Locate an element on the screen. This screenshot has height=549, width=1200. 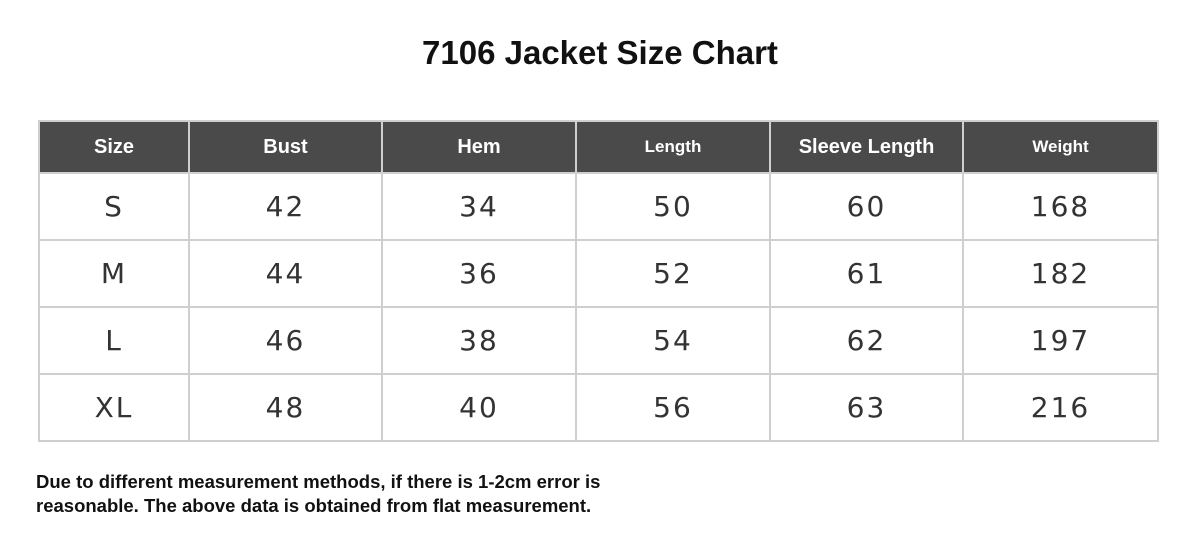
cell-hem: 38 is located at coordinates (479, 340).